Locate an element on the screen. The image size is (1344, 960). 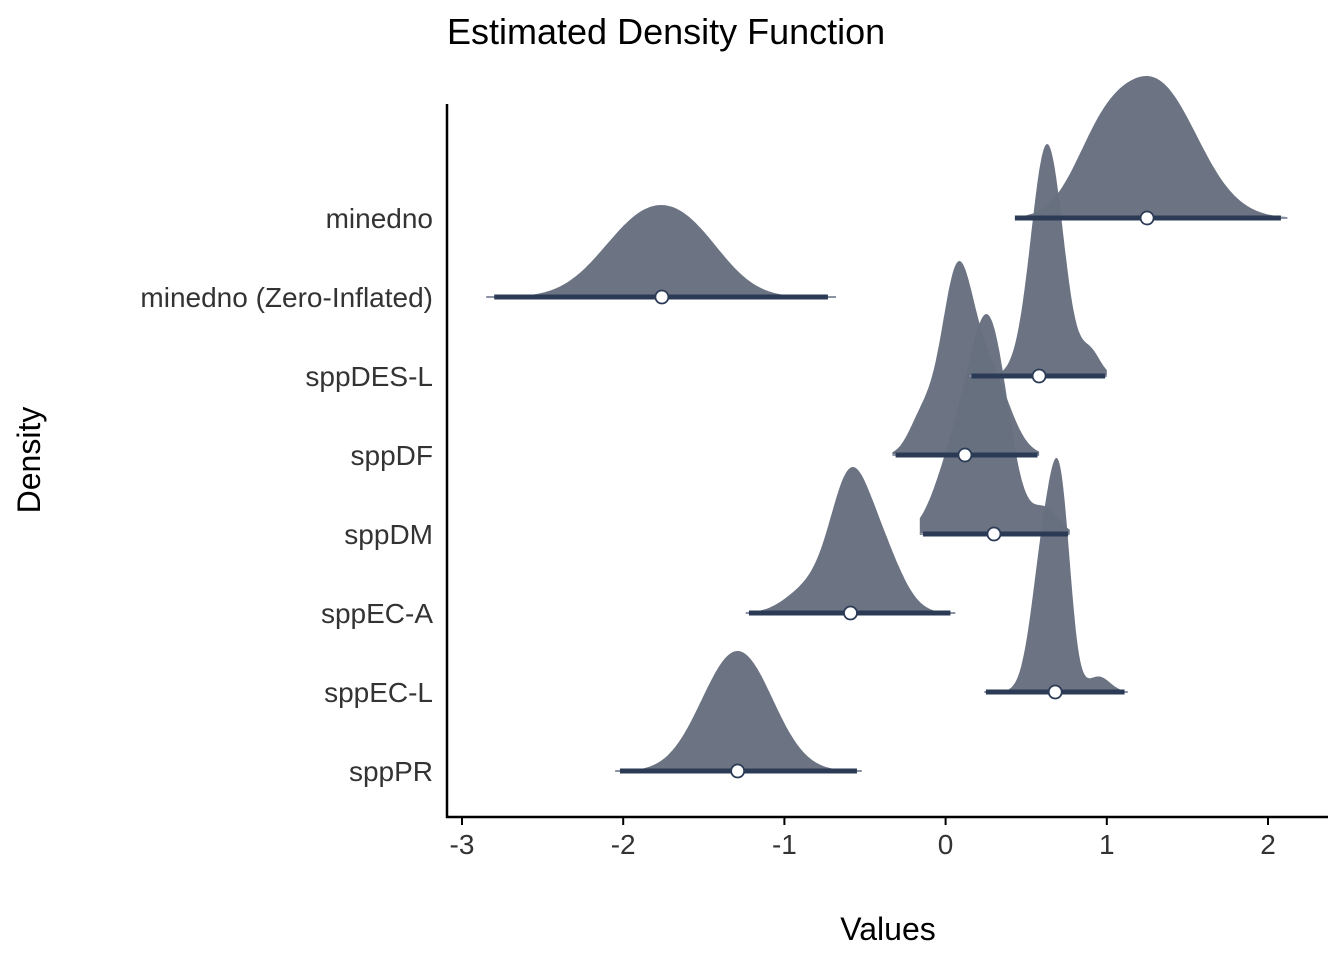
y-axis-title: Density is located at coordinates (29, 460).